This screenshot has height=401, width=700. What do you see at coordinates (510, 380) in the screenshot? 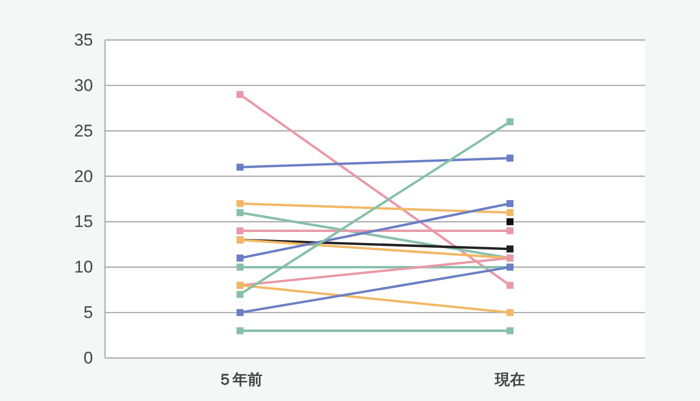
I see `x-tick-label: 現在` at bounding box center [510, 380].